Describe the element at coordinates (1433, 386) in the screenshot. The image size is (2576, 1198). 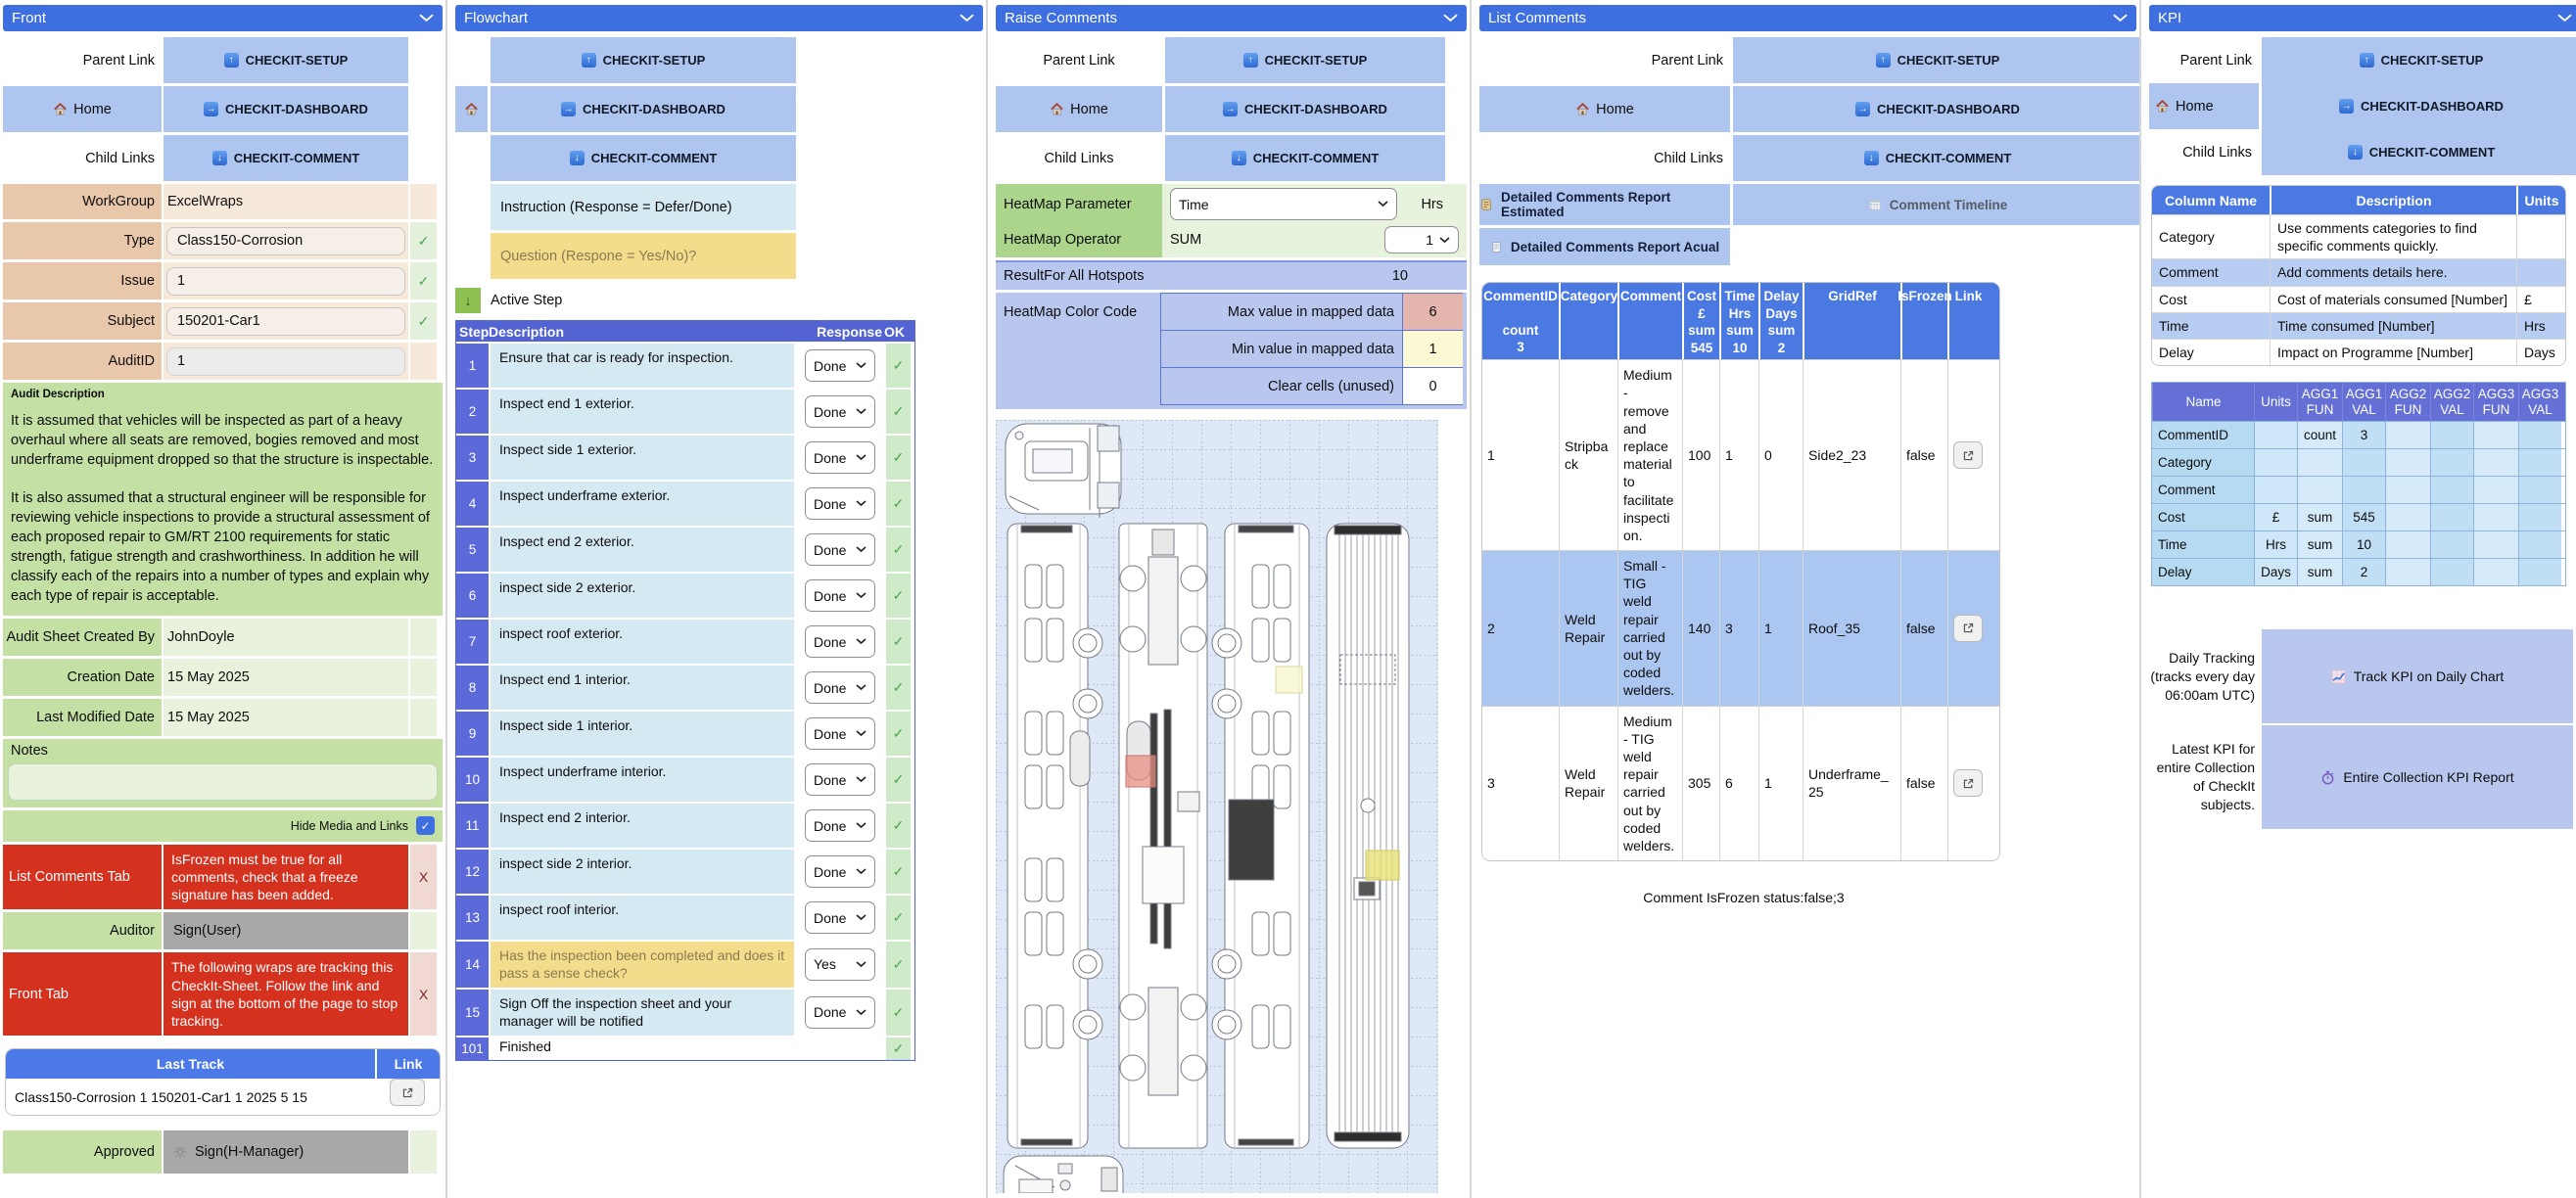
I see `color-code-row-value: 0` at that location.